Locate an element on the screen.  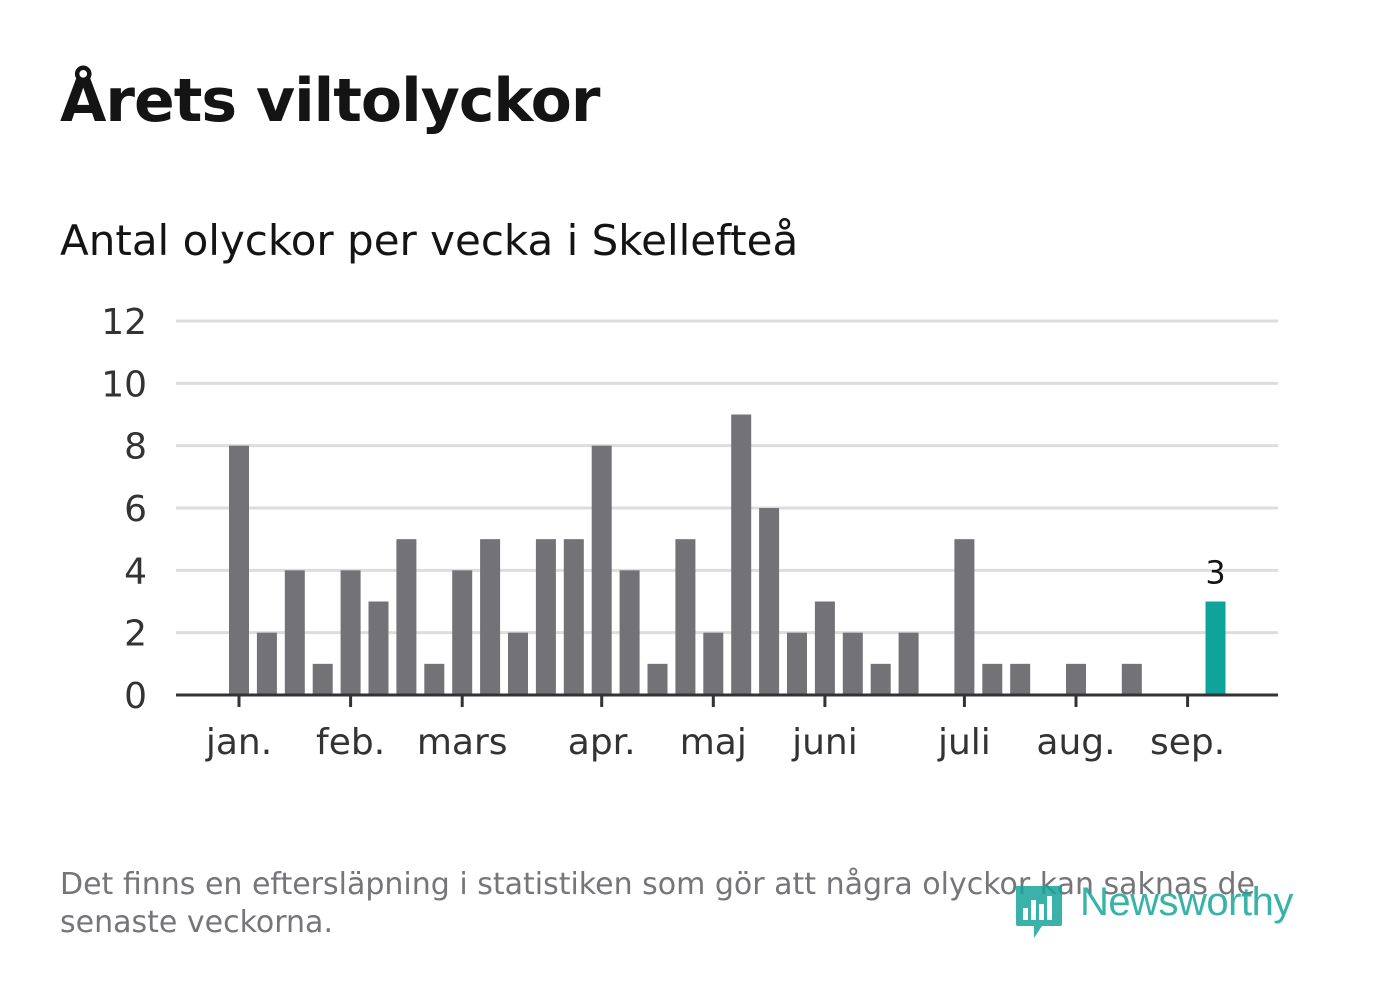
y-axis-tick-labels: 0 2 4 6 8 10 12 is located at coordinates (124, 509).